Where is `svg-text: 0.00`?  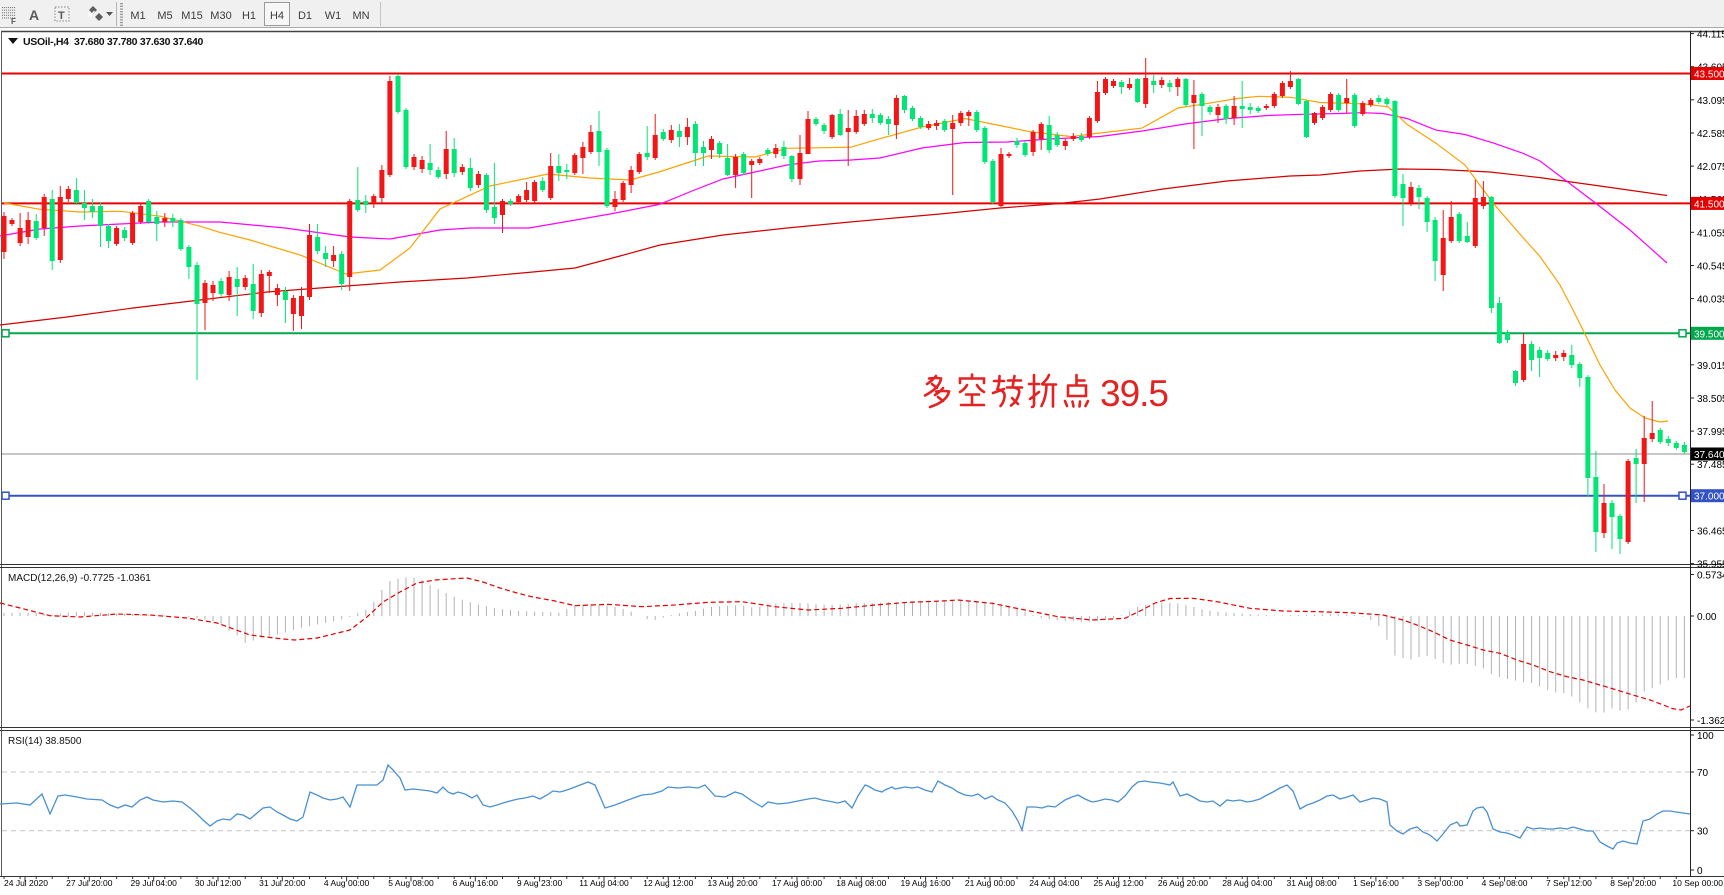
svg-text: 0.00 is located at coordinates (1707, 617).